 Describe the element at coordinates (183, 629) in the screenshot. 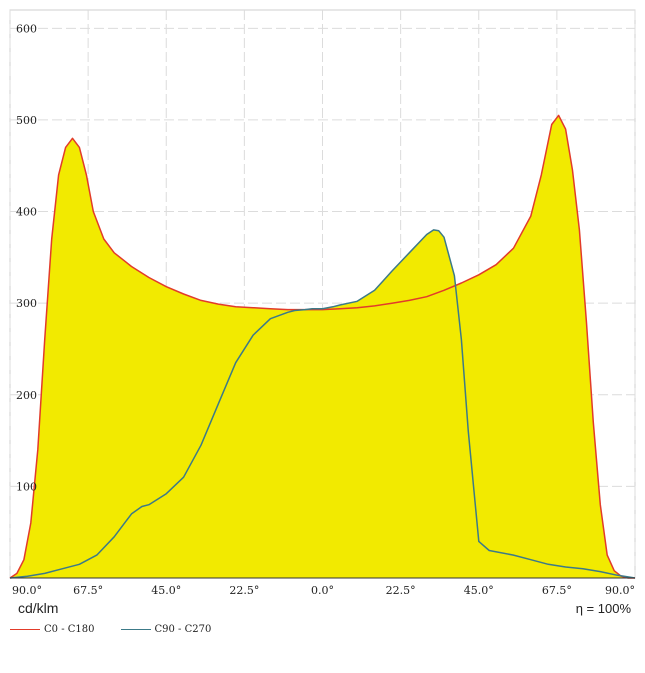

I see `legend-label-c90-c270: C90 - C270` at that location.